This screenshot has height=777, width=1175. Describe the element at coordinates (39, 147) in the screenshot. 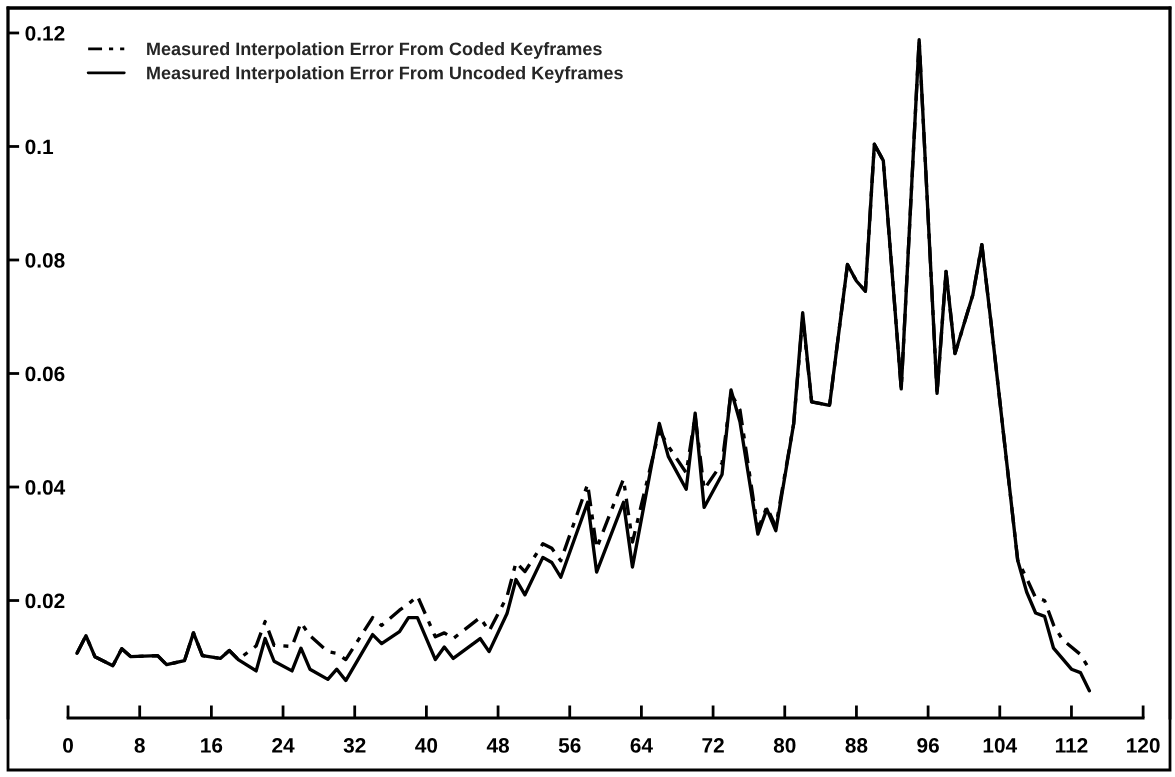

I see `y-tick-label: 0.1` at that location.